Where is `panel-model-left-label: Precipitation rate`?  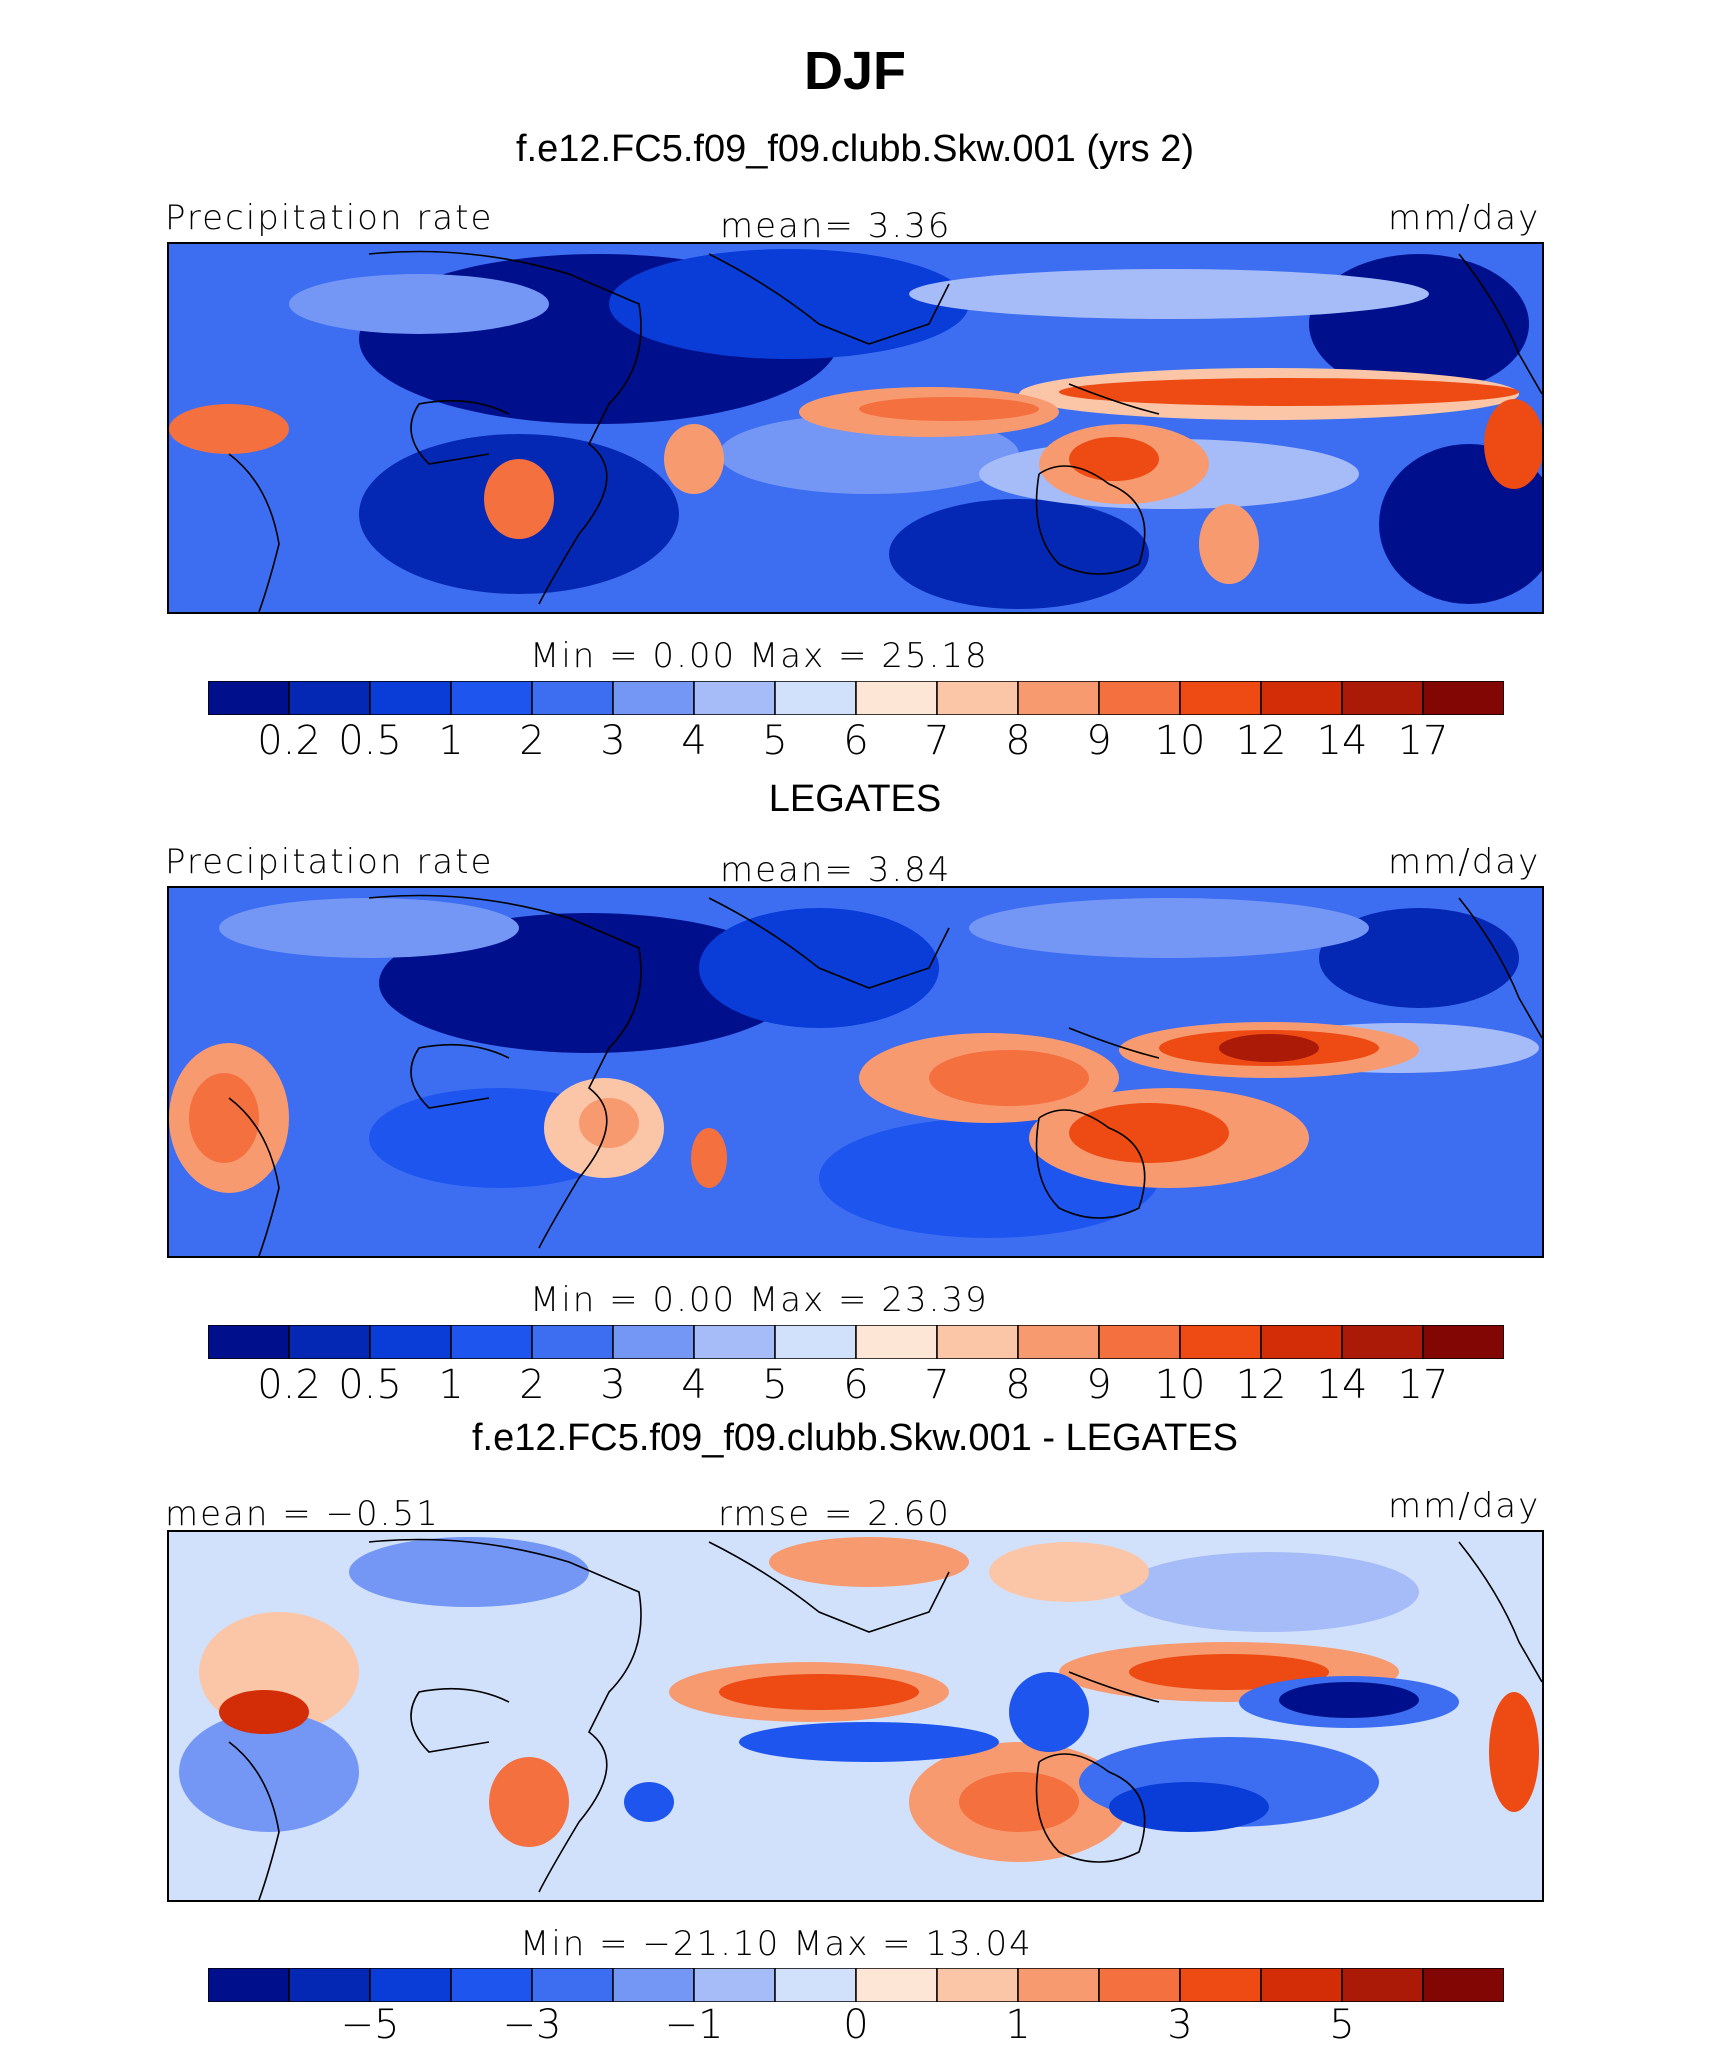 panel-model-left-label: Precipitation rate is located at coordinates (329, 218).